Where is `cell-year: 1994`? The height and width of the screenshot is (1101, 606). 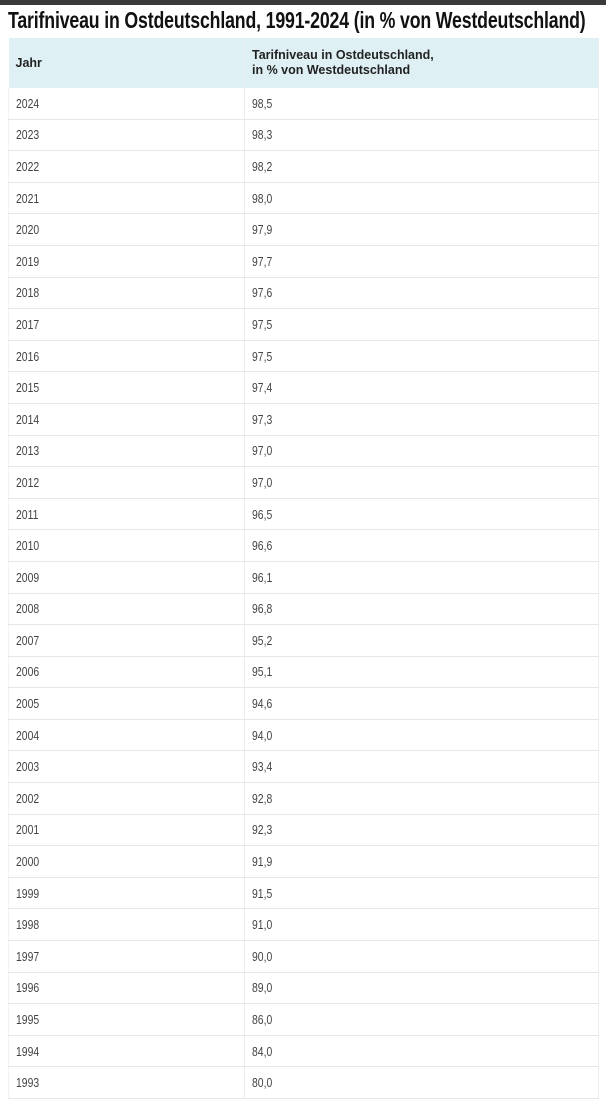 cell-year: 1994 is located at coordinates (126, 1051).